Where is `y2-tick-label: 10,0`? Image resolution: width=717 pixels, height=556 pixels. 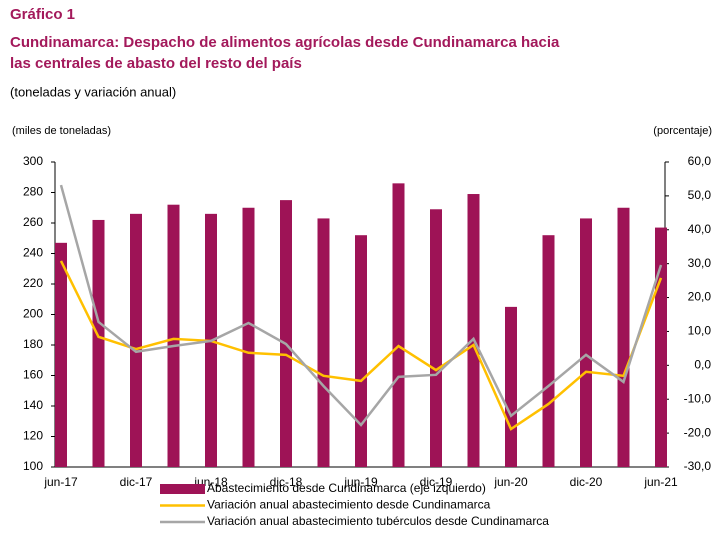 y2-tick-label: 10,0 is located at coordinates (700, 331).